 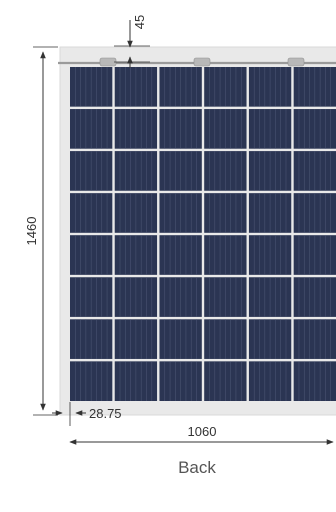 I want to click on height-dimension-label: 1460, so click(x=31, y=231).